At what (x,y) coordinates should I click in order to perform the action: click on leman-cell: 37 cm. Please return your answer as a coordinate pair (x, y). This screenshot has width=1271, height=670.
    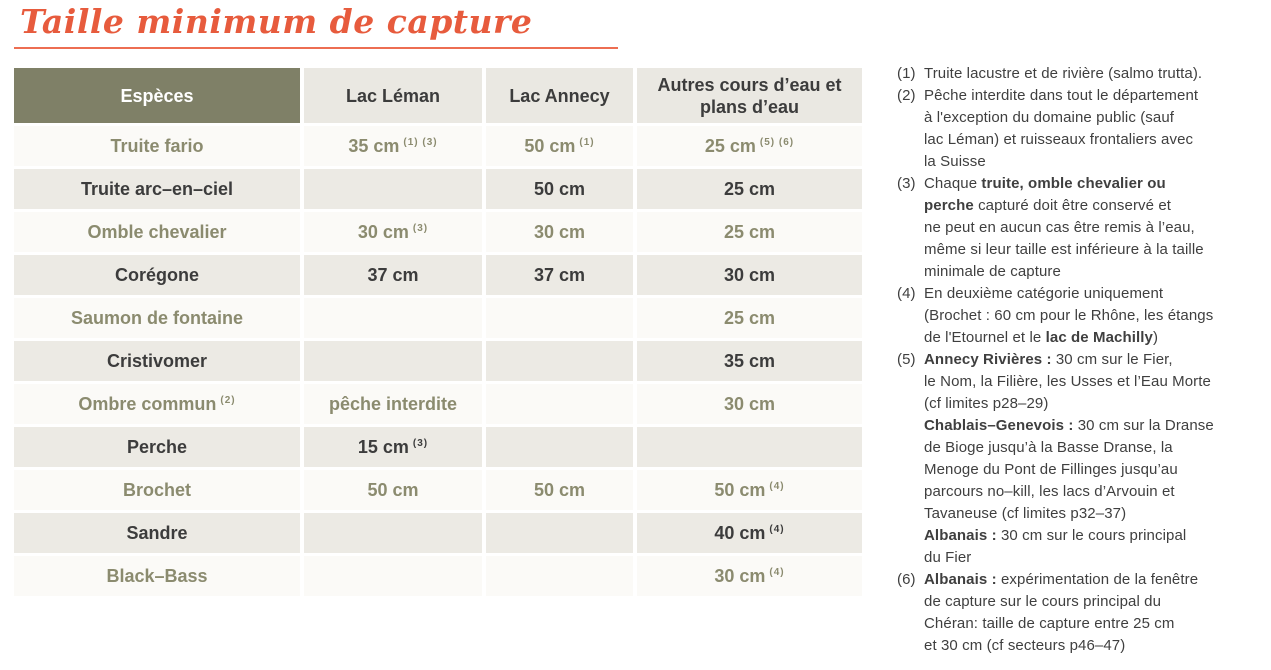
    Looking at the image, I should click on (393, 275).